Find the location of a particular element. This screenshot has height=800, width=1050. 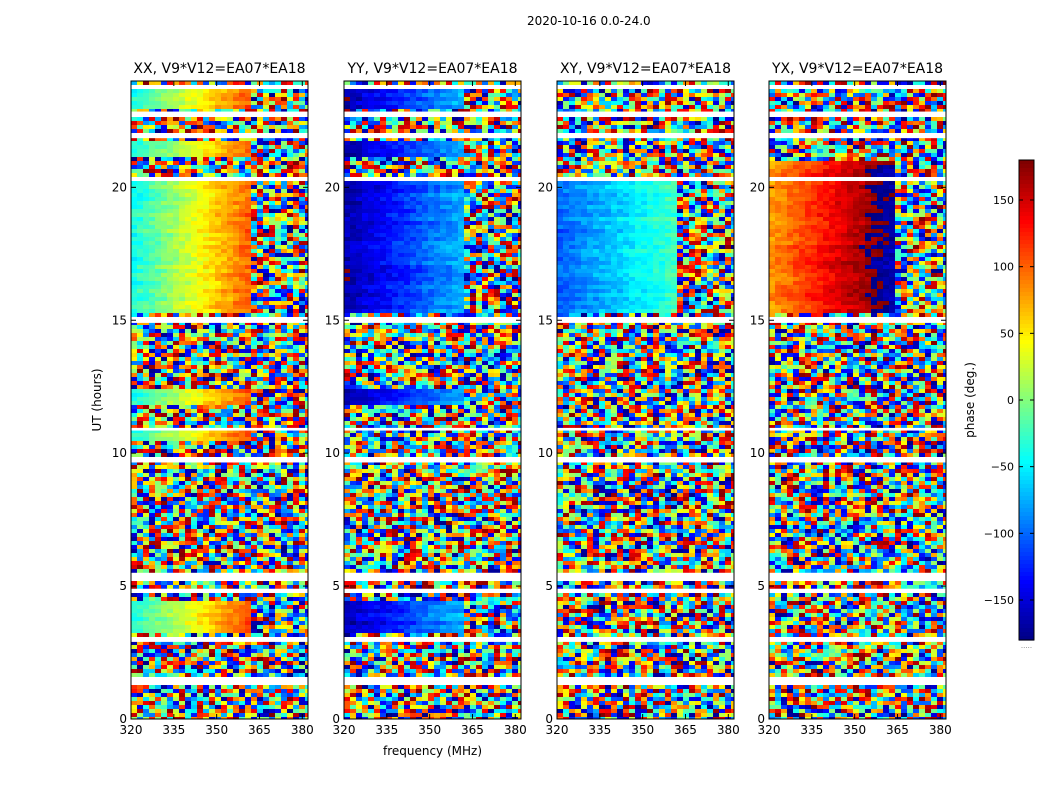

colorbar-tick-label: 150 is located at coordinates (1003, 200).